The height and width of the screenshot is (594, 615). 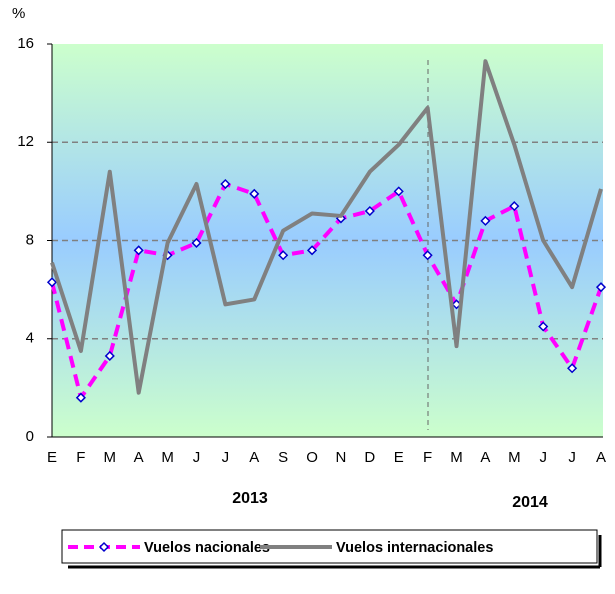 I want to click on y-tick-label: 0, so click(x=30, y=436).